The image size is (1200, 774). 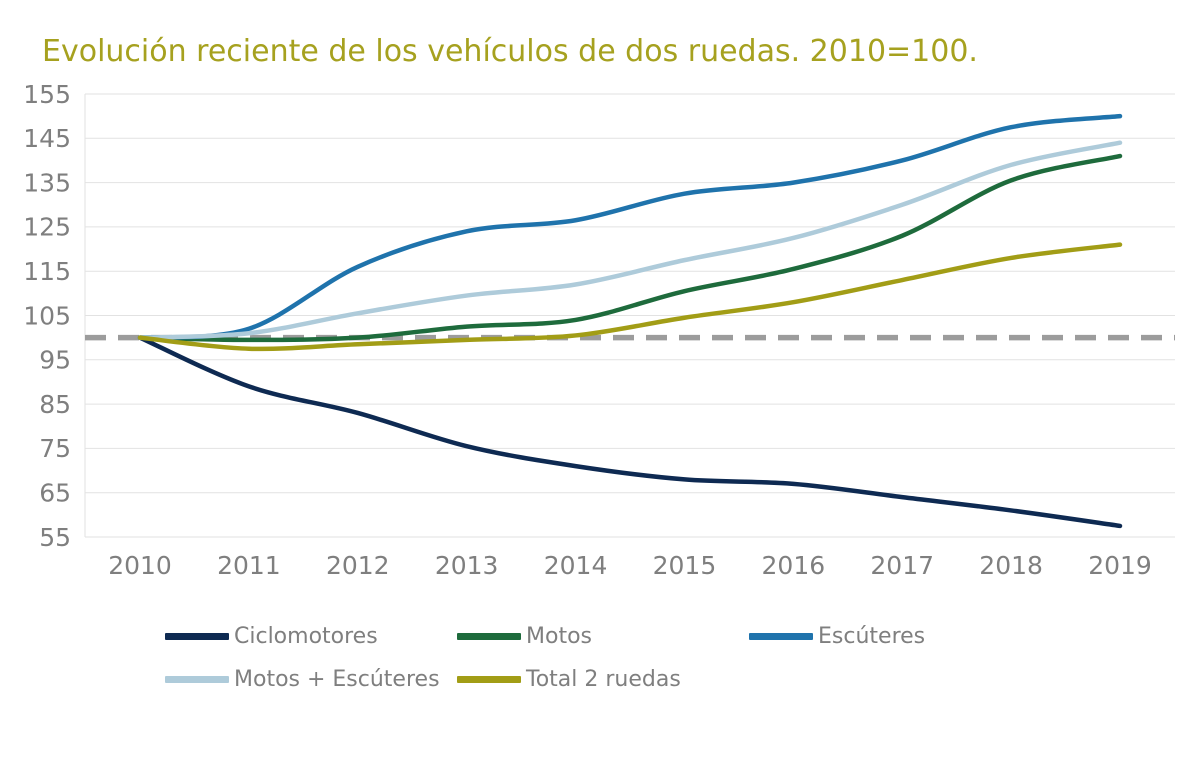 I want to click on legend-label: Motos + Escúteres, so click(x=337, y=679).